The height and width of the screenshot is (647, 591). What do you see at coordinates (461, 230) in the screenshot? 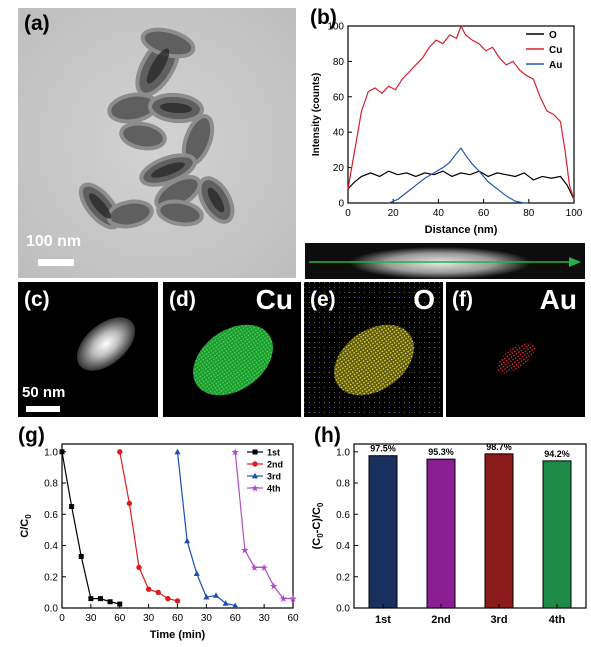
I see `x-axis-label: Distance (nm)` at bounding box center [461, 230].